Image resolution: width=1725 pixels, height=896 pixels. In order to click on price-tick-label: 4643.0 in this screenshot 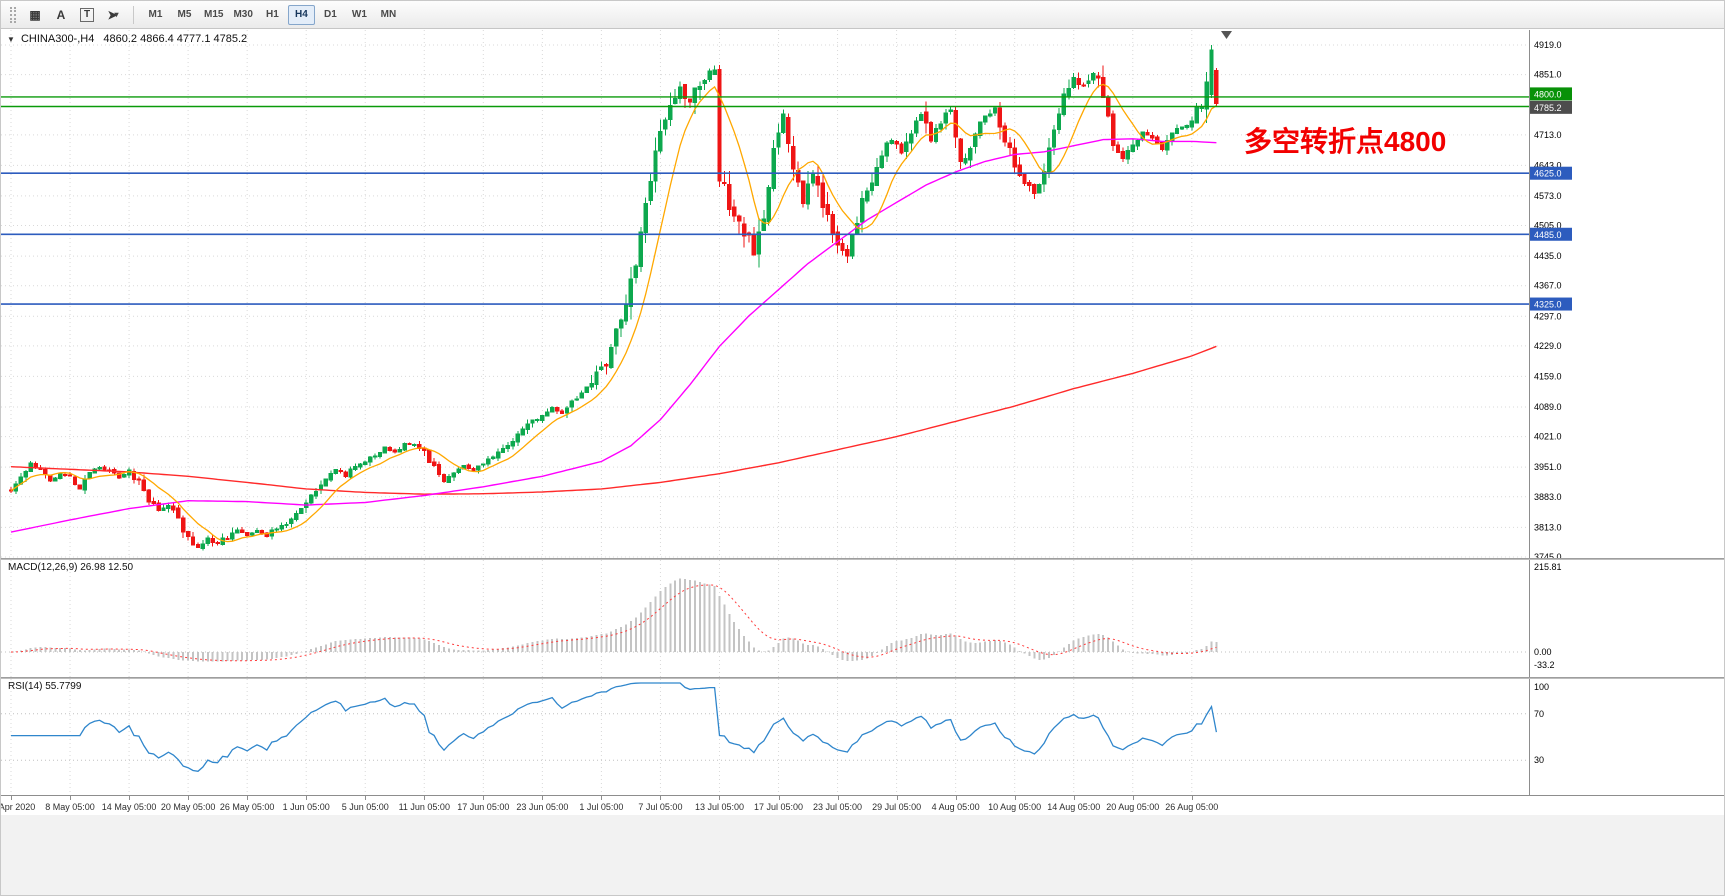, I will do `click(1548, 165)`.